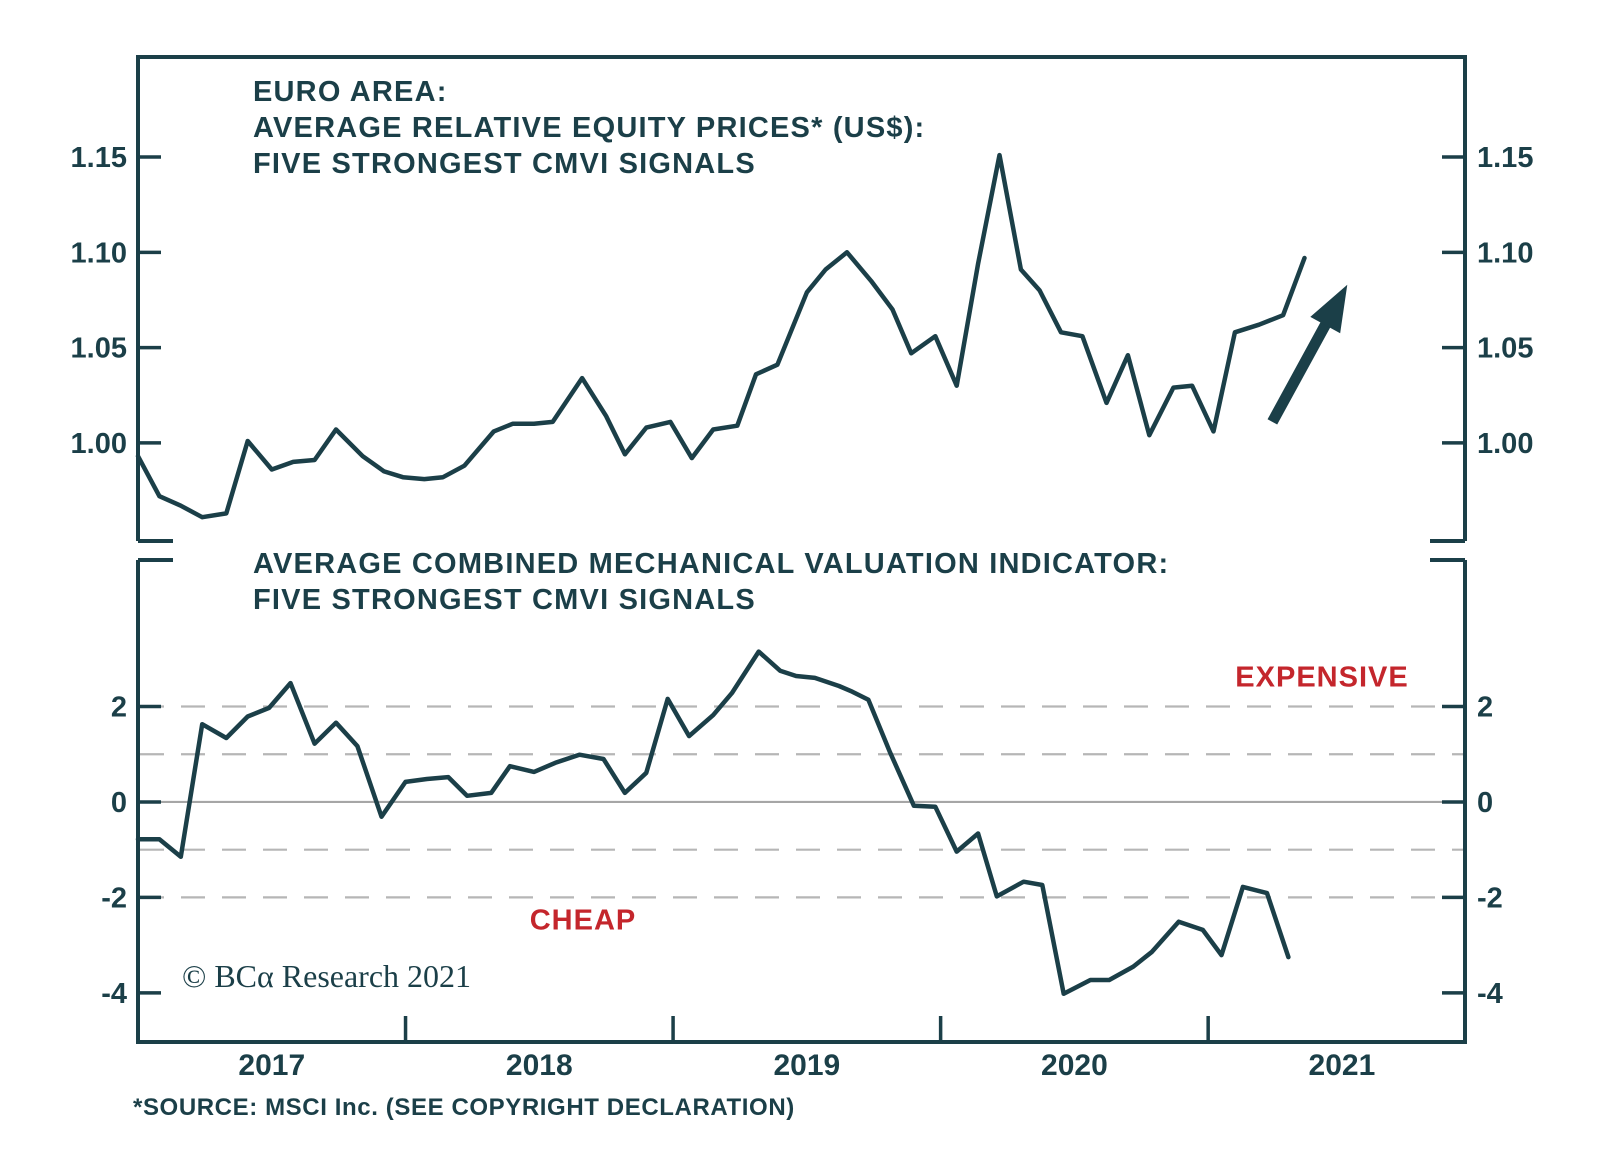 This screenshot has height=1168, width=1600. What do you see at coordinates (1505, 158) in the screenshot?
I see `top-axis-label-right-1.15: 1.15` at bounding box center [1505, 158].